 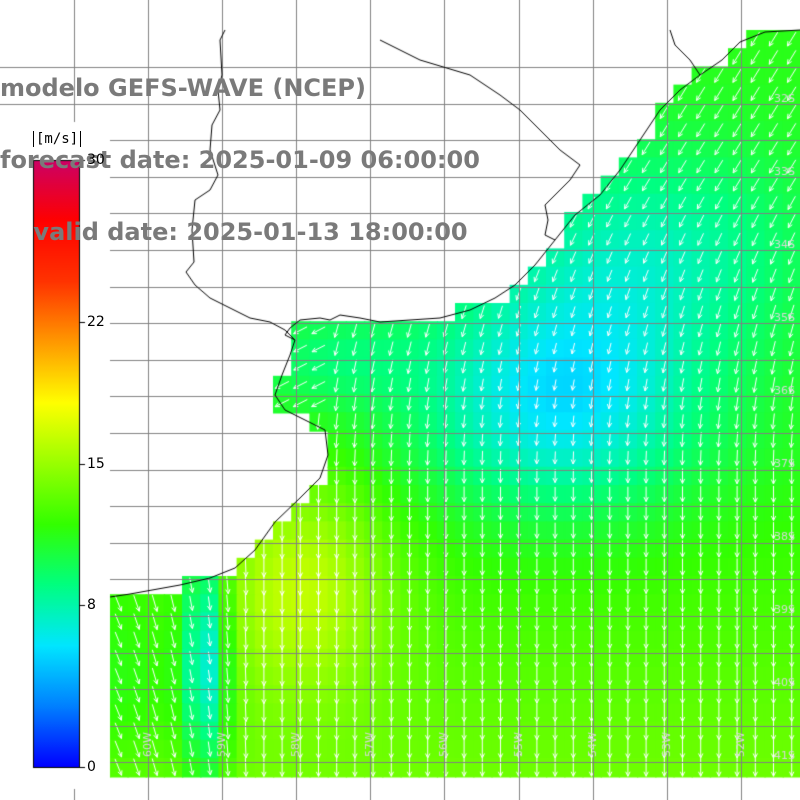 I want to click on colorbar-tick-label: 22, so click(x=96, y=321).